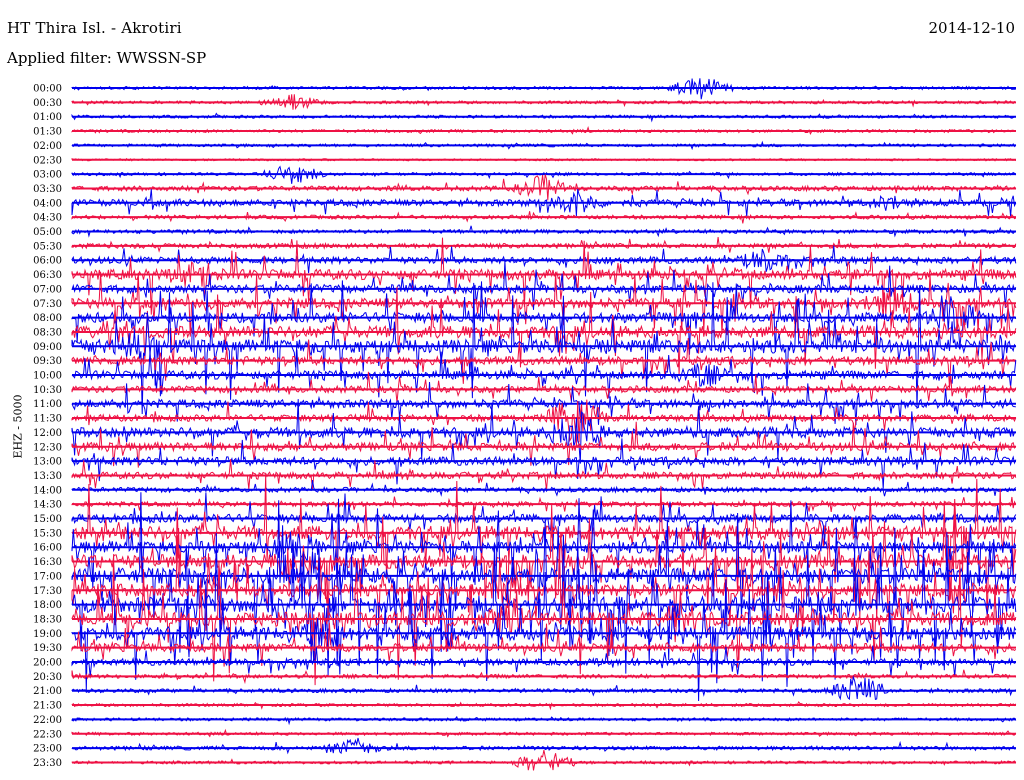 Image resolution: width=1024 pixels, height=780 pixels. Describe the element at coordinates (47, 218) in the screenshot. I see `time-tick-label: 04:30` at that location.